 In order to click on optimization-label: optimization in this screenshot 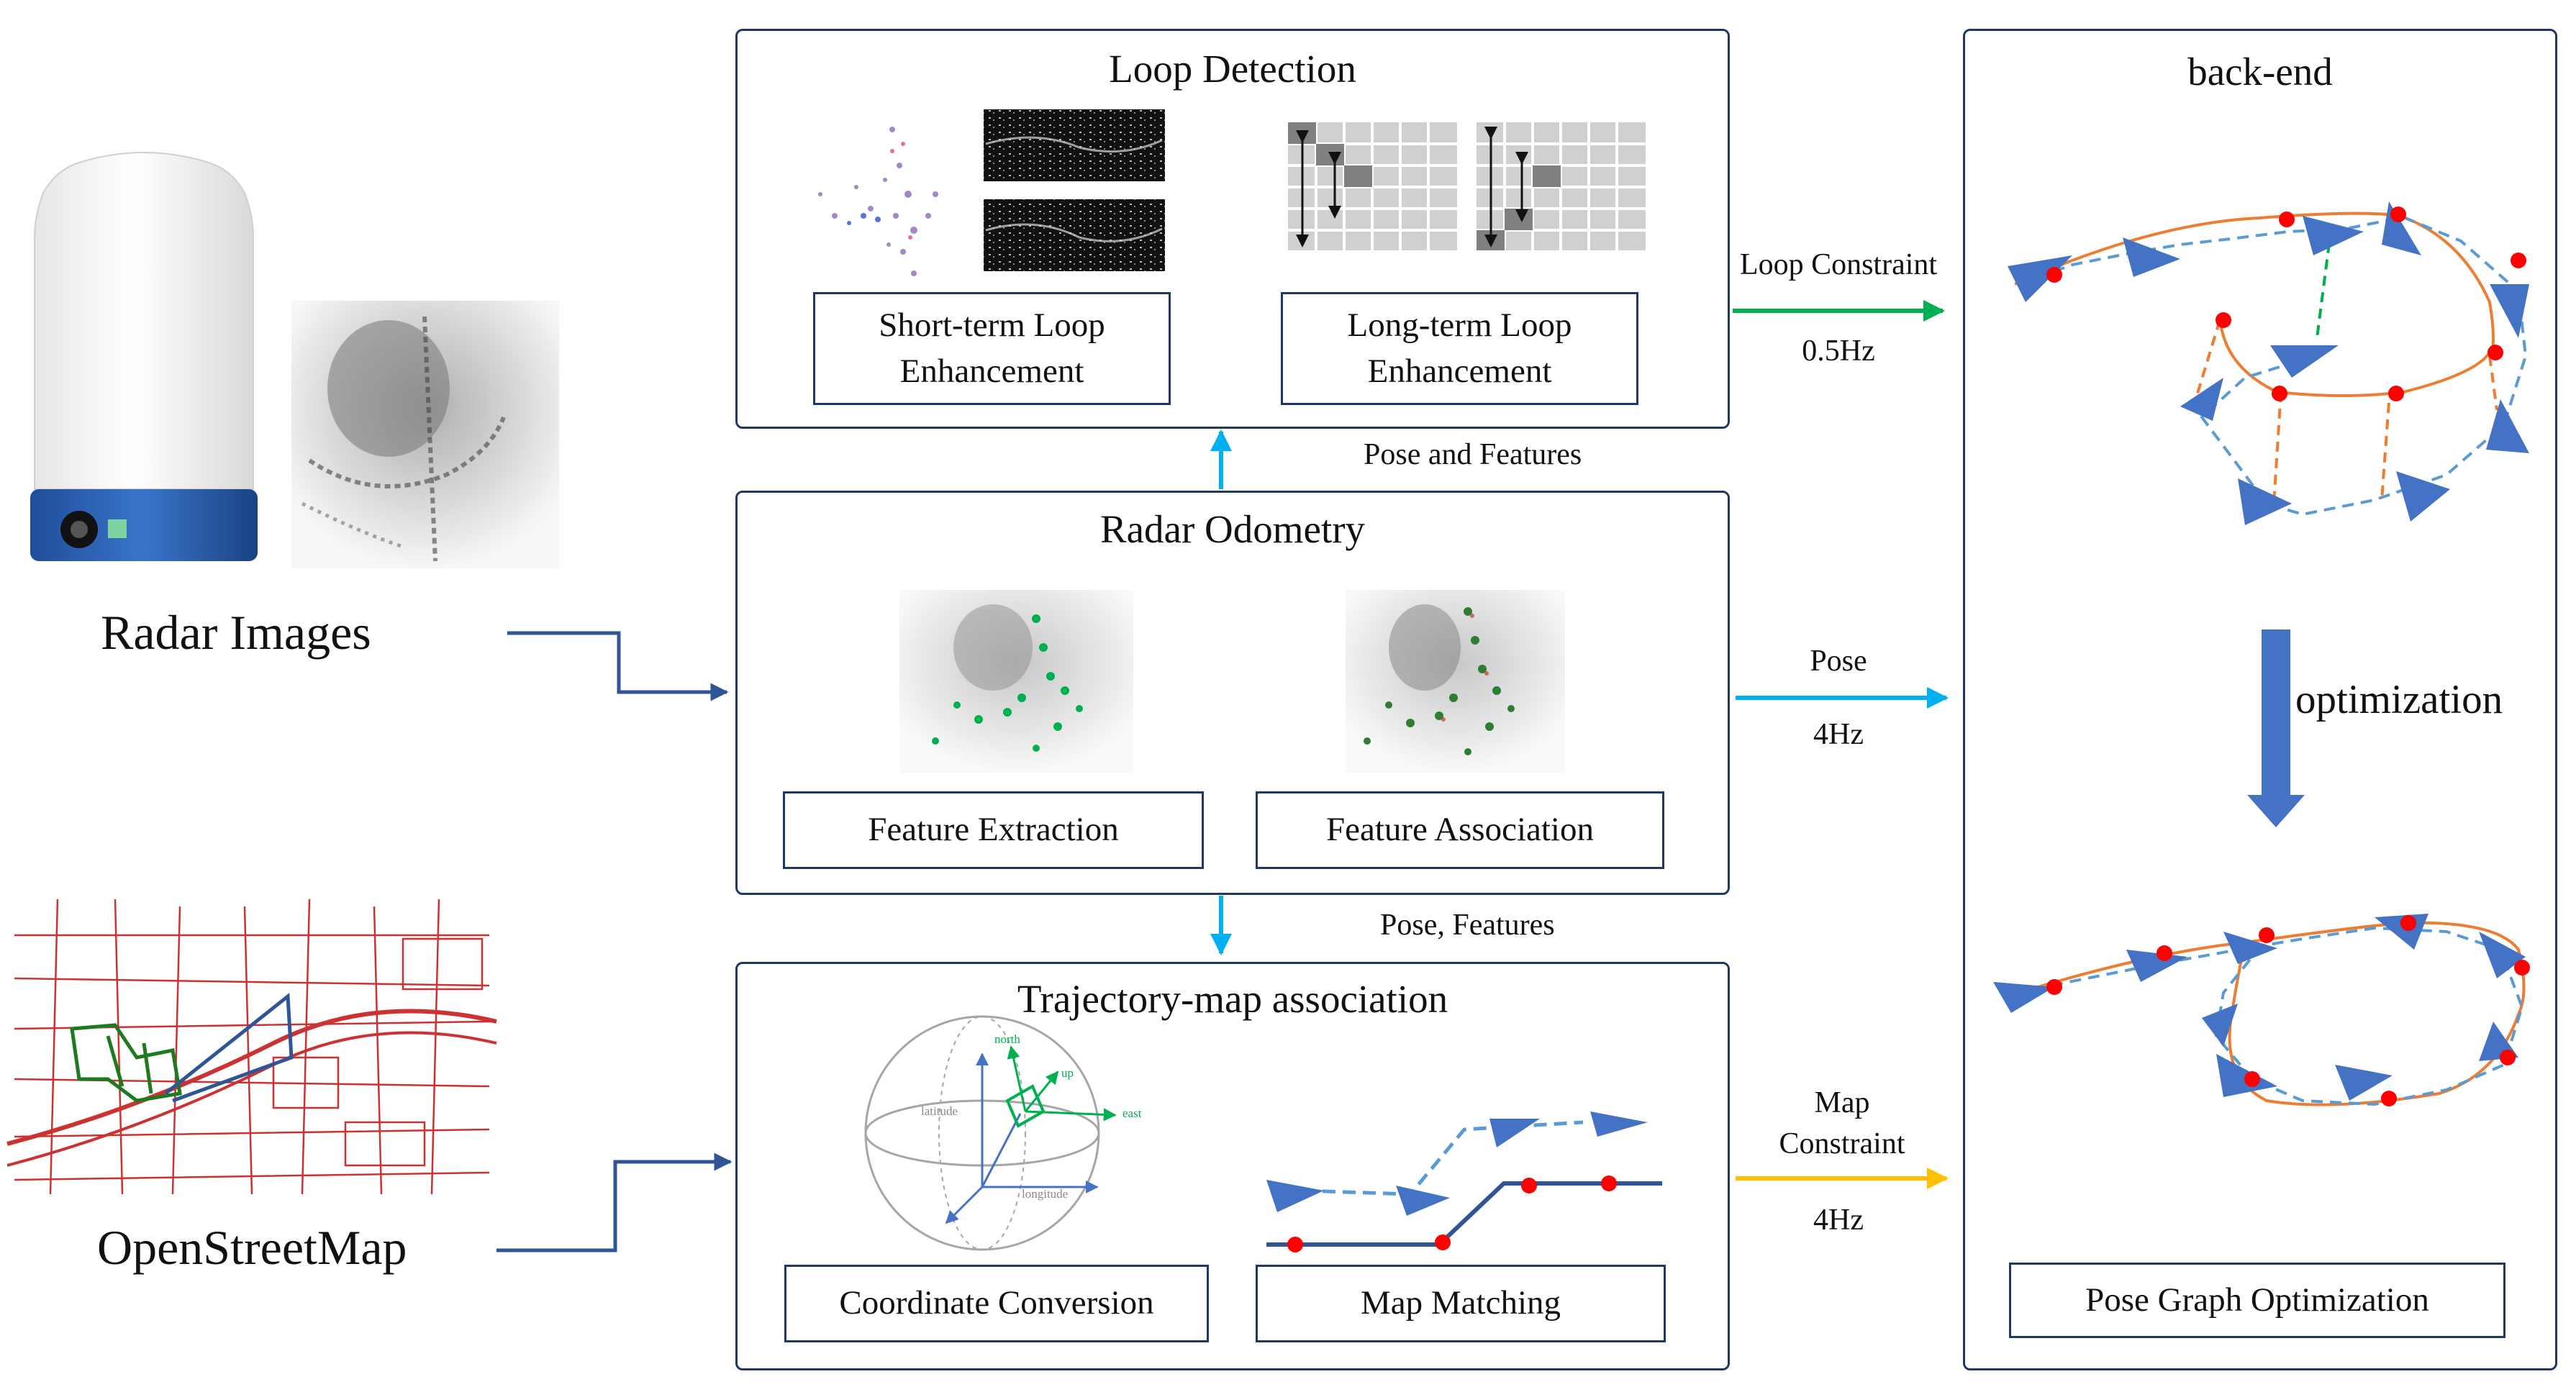, I will do `click(2399, 699)`.